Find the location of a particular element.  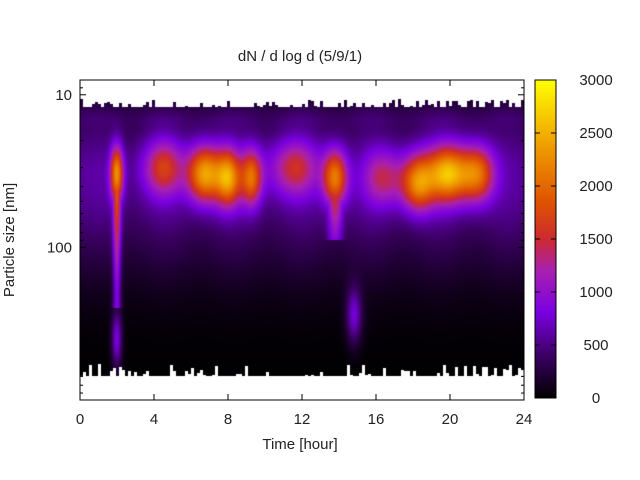

colorbar: 0 500 1000 1500 2000 2500 3000 is located at coordinates (573, 239).